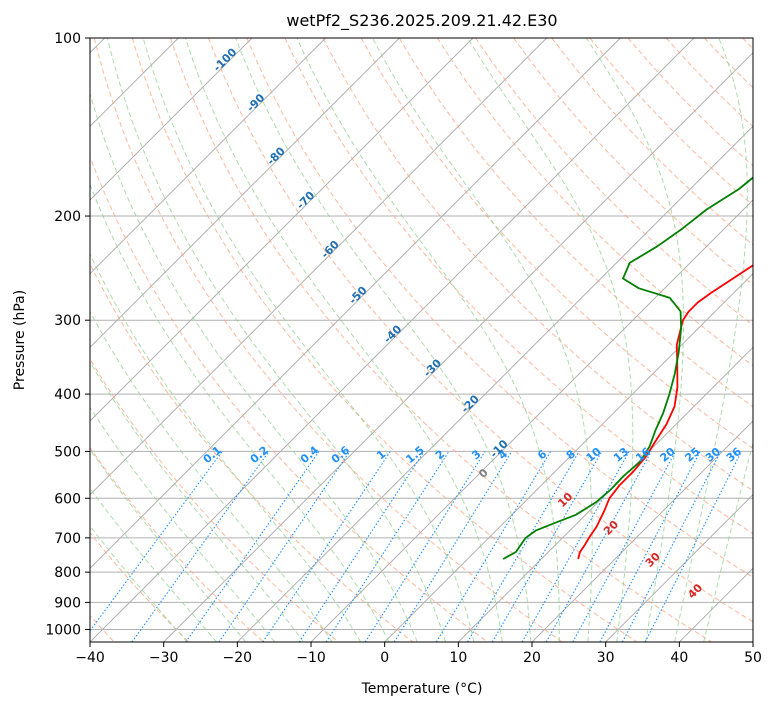  I want to click on y-tick-label: 700, so click(67, 539).